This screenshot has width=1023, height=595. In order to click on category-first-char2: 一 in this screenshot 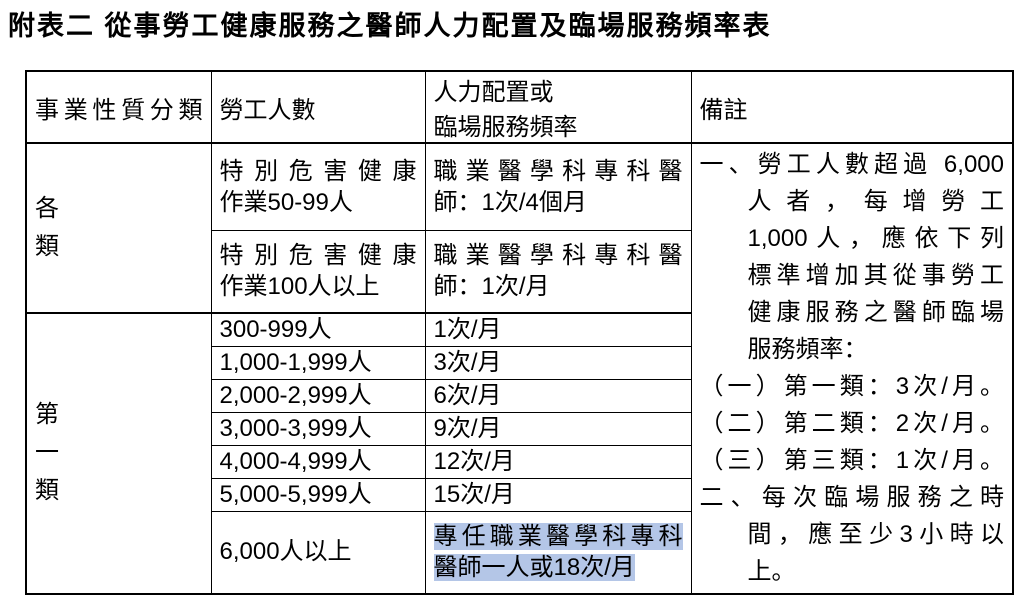, I will do `click(47, 453)`.